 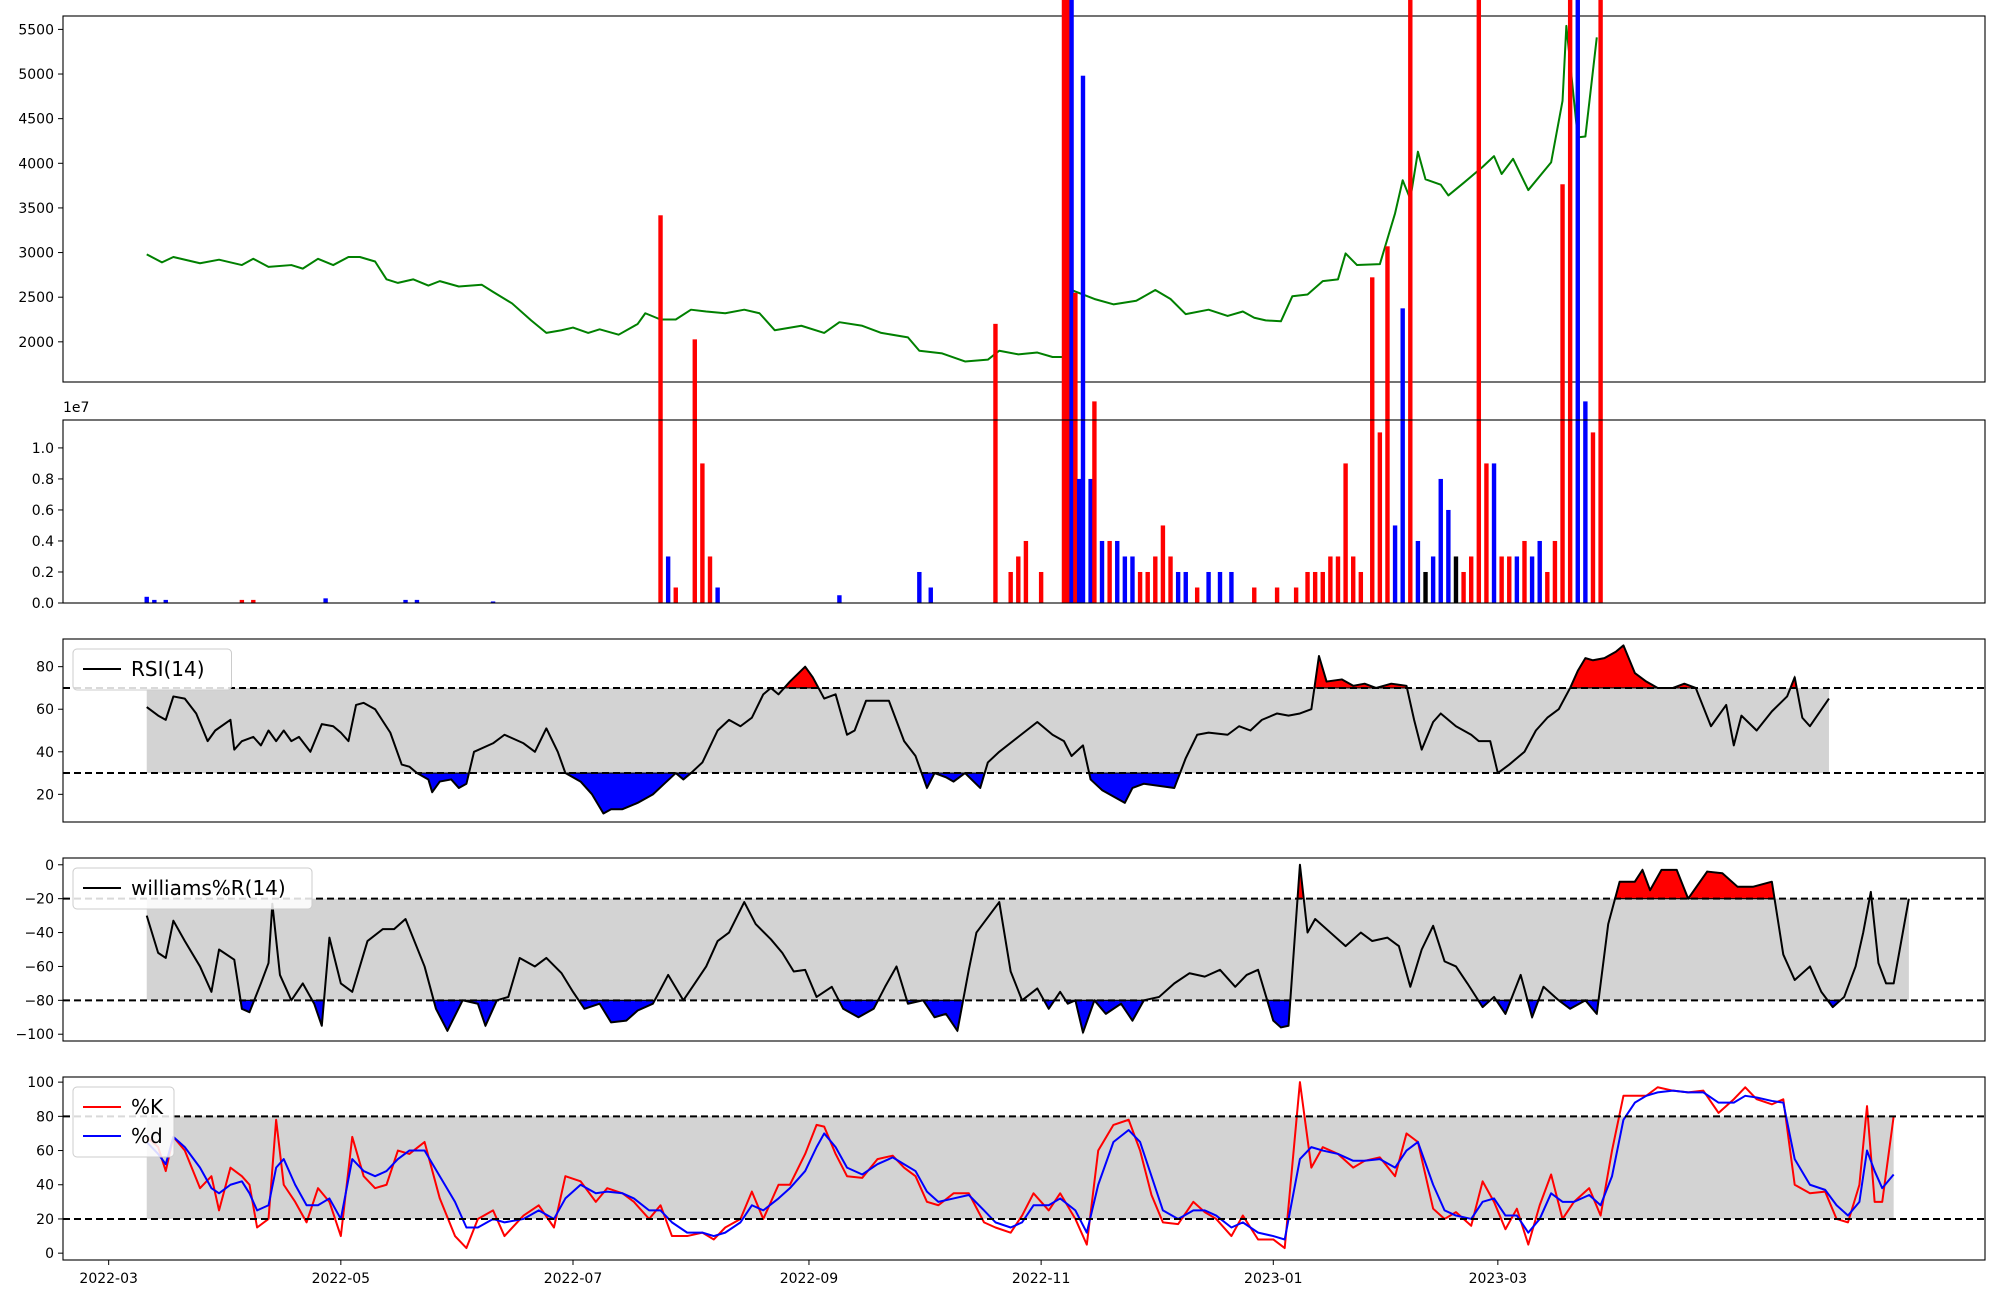 I want to click on volume-ytick-label: 0.8, so click(x=43, y=480).